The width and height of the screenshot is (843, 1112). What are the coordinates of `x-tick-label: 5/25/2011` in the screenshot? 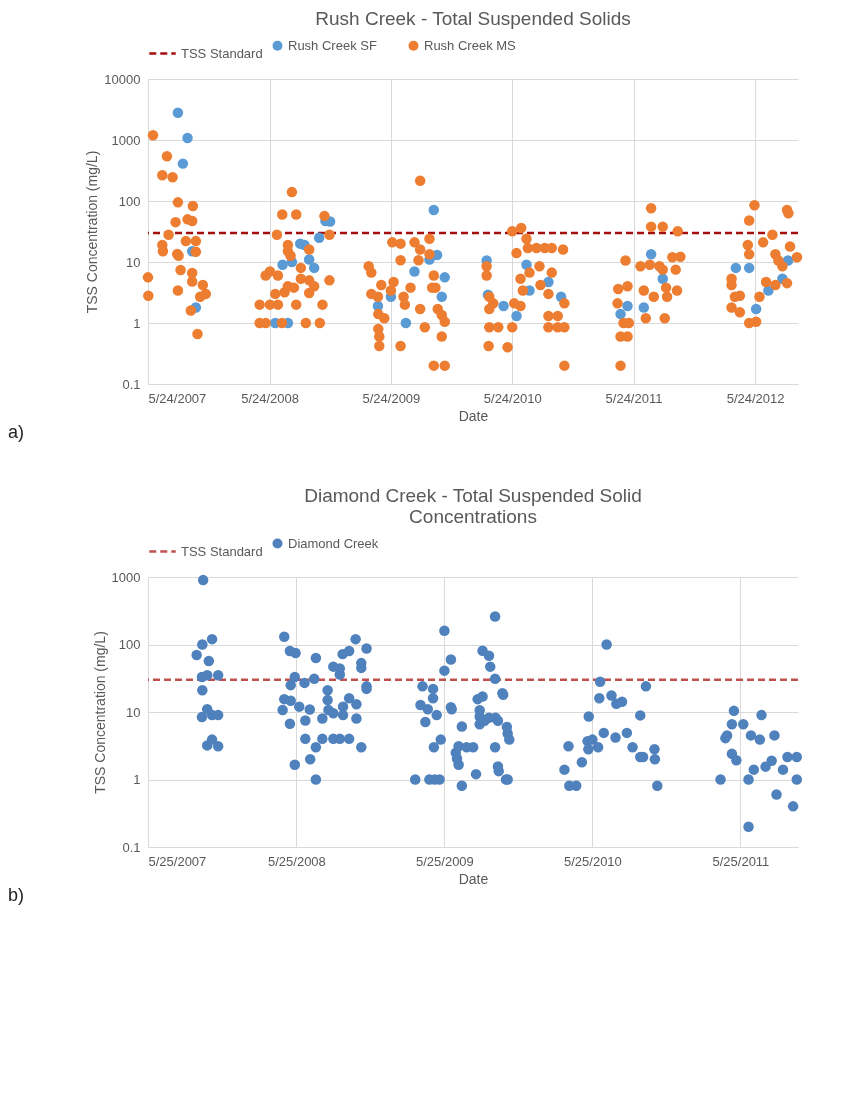 It's located at (741, 861).